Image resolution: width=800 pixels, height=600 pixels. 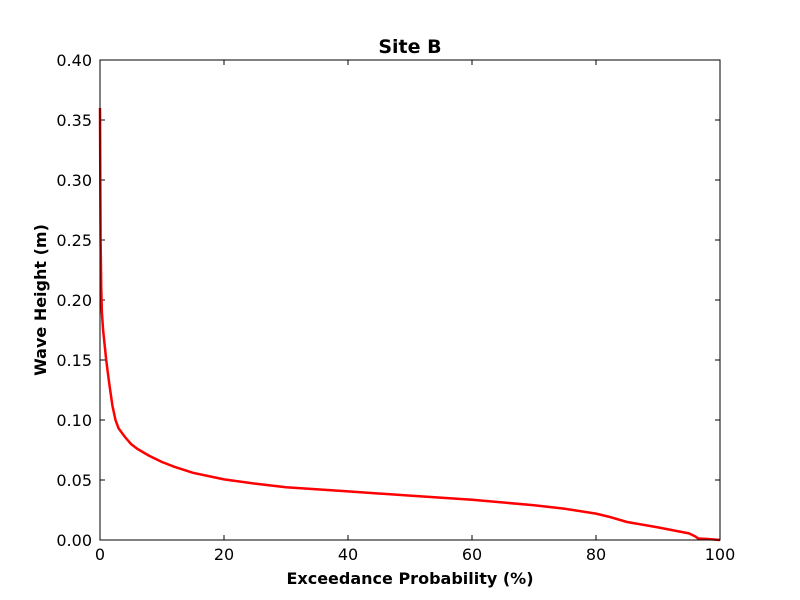 What do you see at coordinates (409, 47) in the screenshot?
I see `chart-title: Site B` at bounding box center [409, 47].